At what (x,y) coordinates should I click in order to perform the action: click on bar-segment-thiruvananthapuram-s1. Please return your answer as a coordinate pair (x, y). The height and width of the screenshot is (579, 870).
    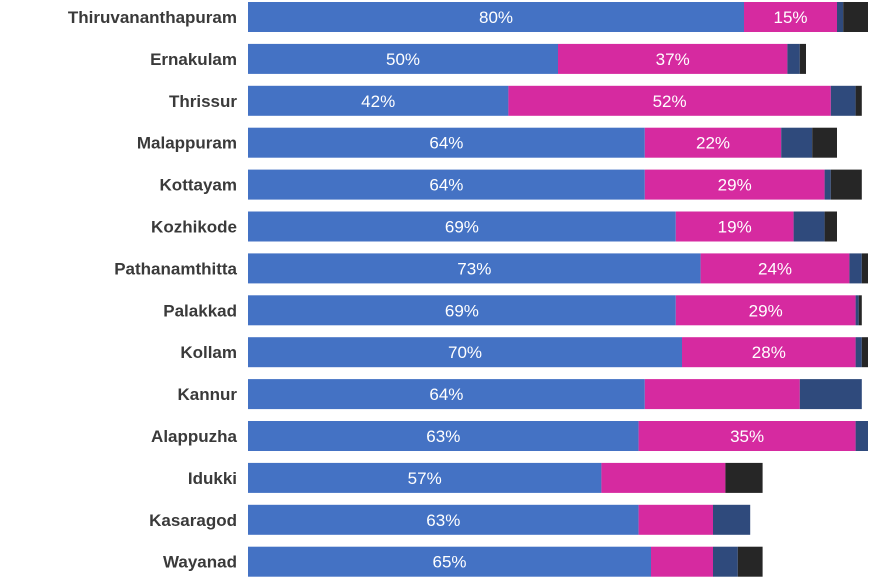
    Looking at the image, I should click on (496, 17).